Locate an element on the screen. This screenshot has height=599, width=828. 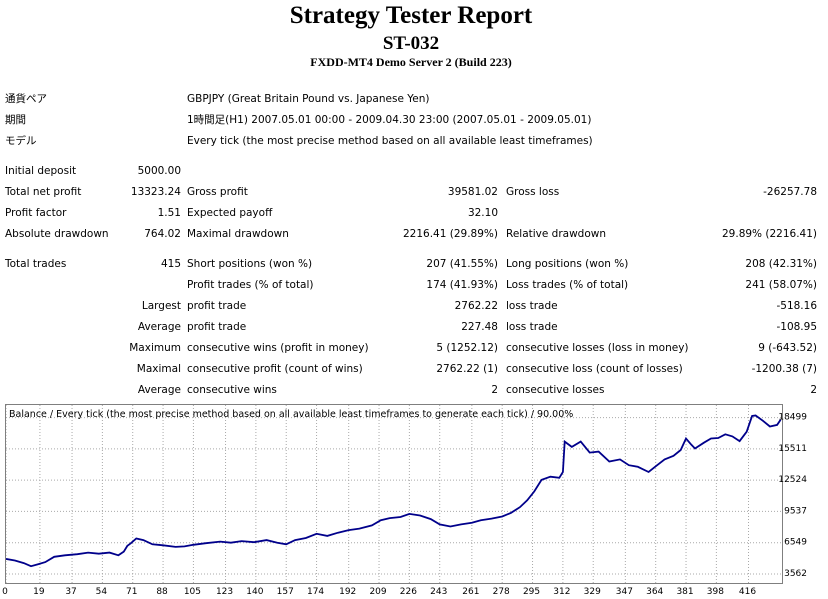
x-tick-label: 140 is located at coordinates (254, 592).